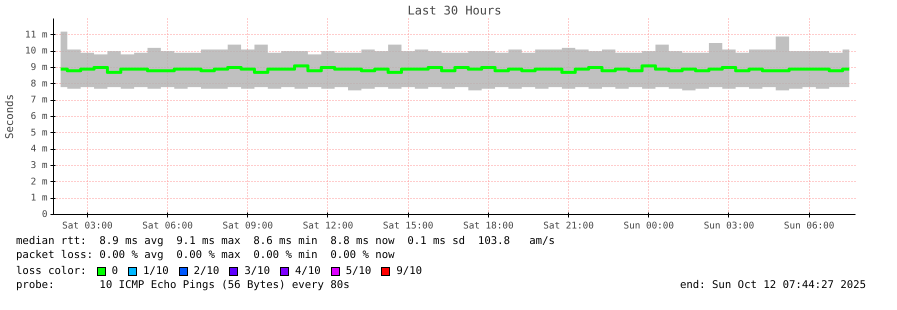  I want to click on y-tick-label: 1 m, so click(39, 198).